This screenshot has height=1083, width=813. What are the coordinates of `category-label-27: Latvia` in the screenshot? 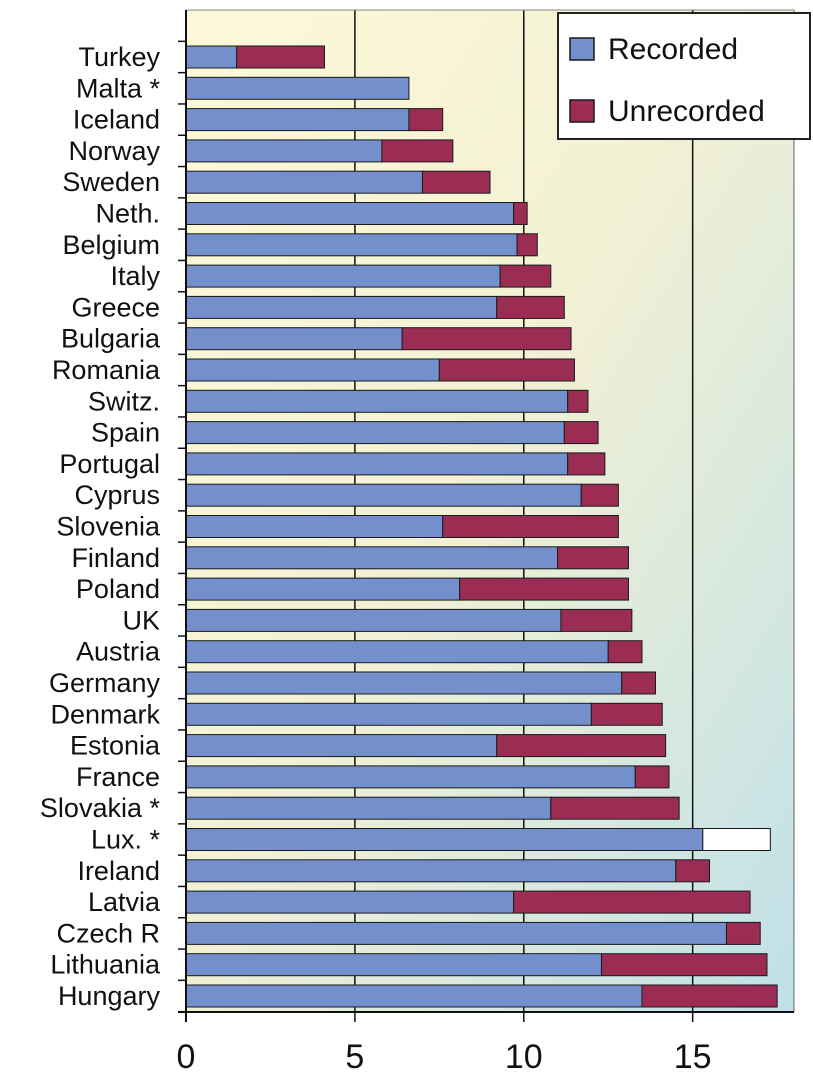 It's located at (124, 902).